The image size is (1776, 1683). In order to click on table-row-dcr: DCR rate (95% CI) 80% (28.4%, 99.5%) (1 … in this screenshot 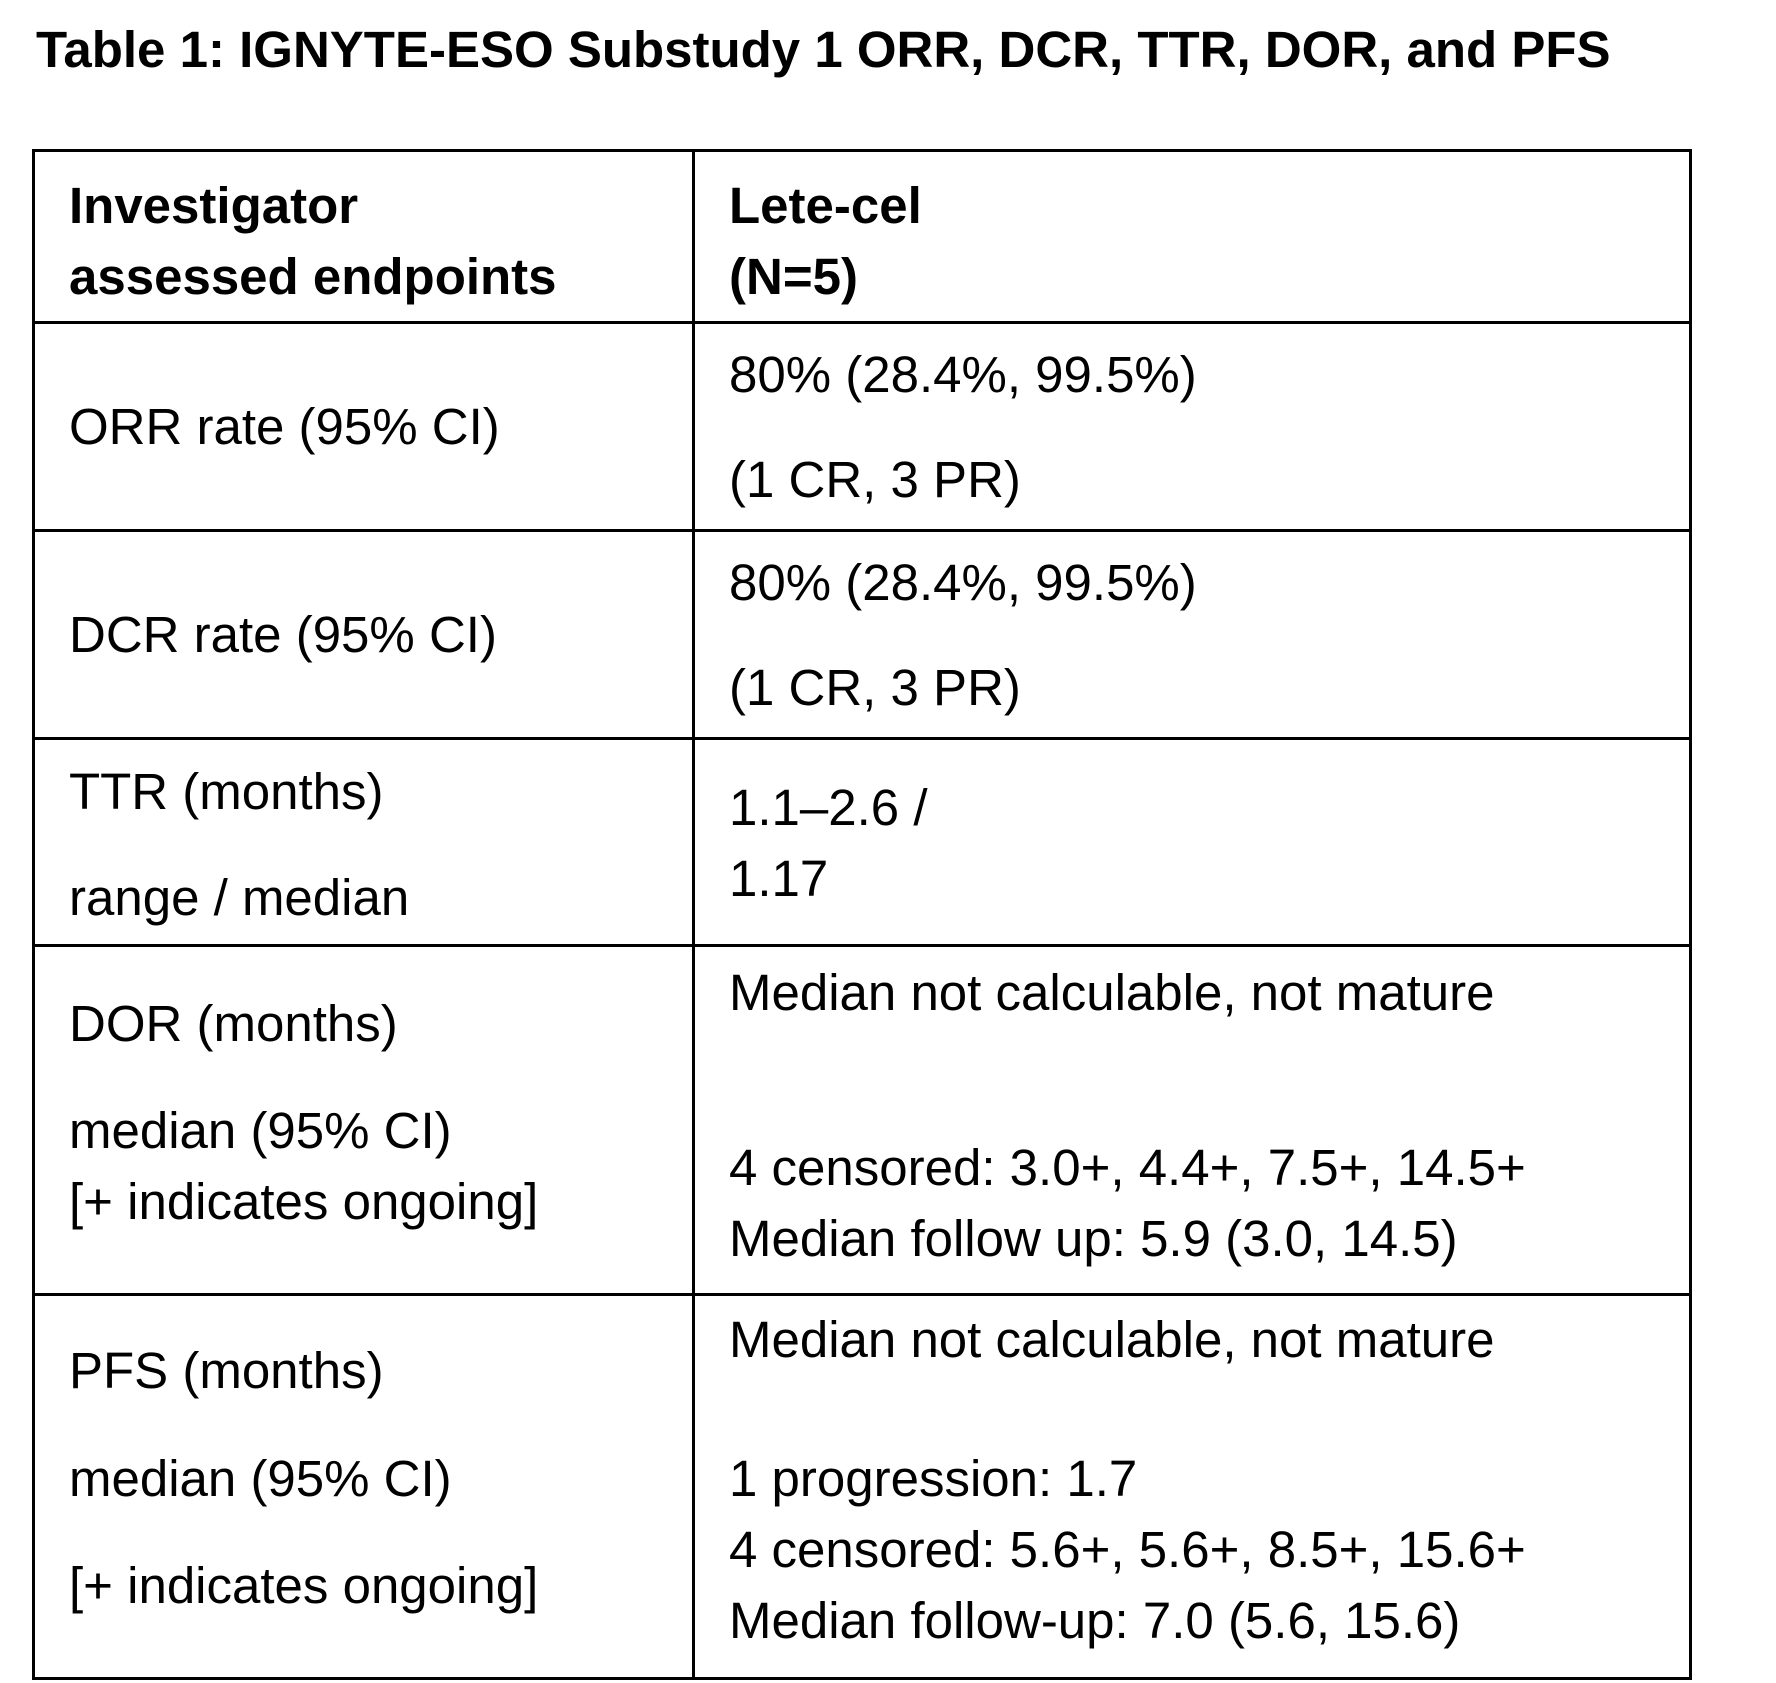, I will do `click(862, 634)`.